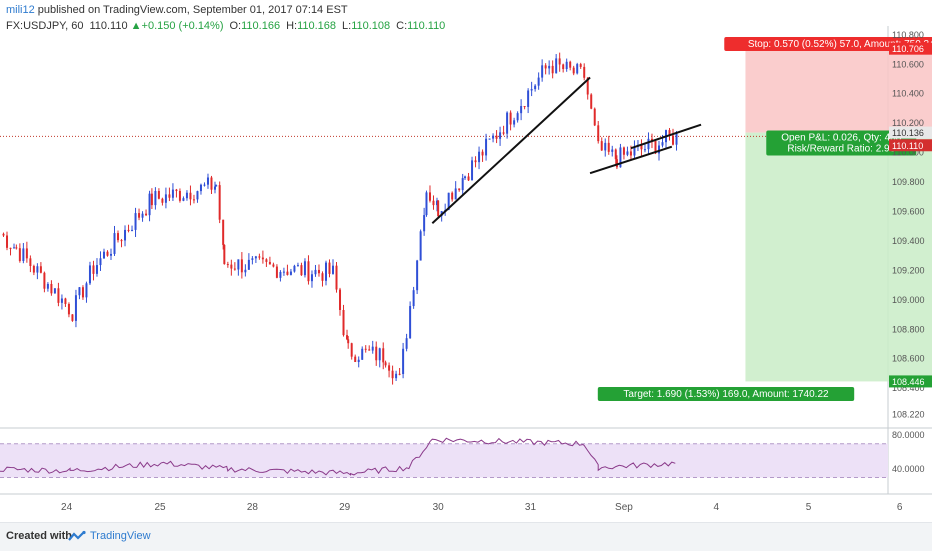 The height and width of the screenshot is (551, 932). What do you see at coordinates (120, 536) in the screenshot?
I see `tradingview-brand: TradingView` at bounding box center [120, 536].